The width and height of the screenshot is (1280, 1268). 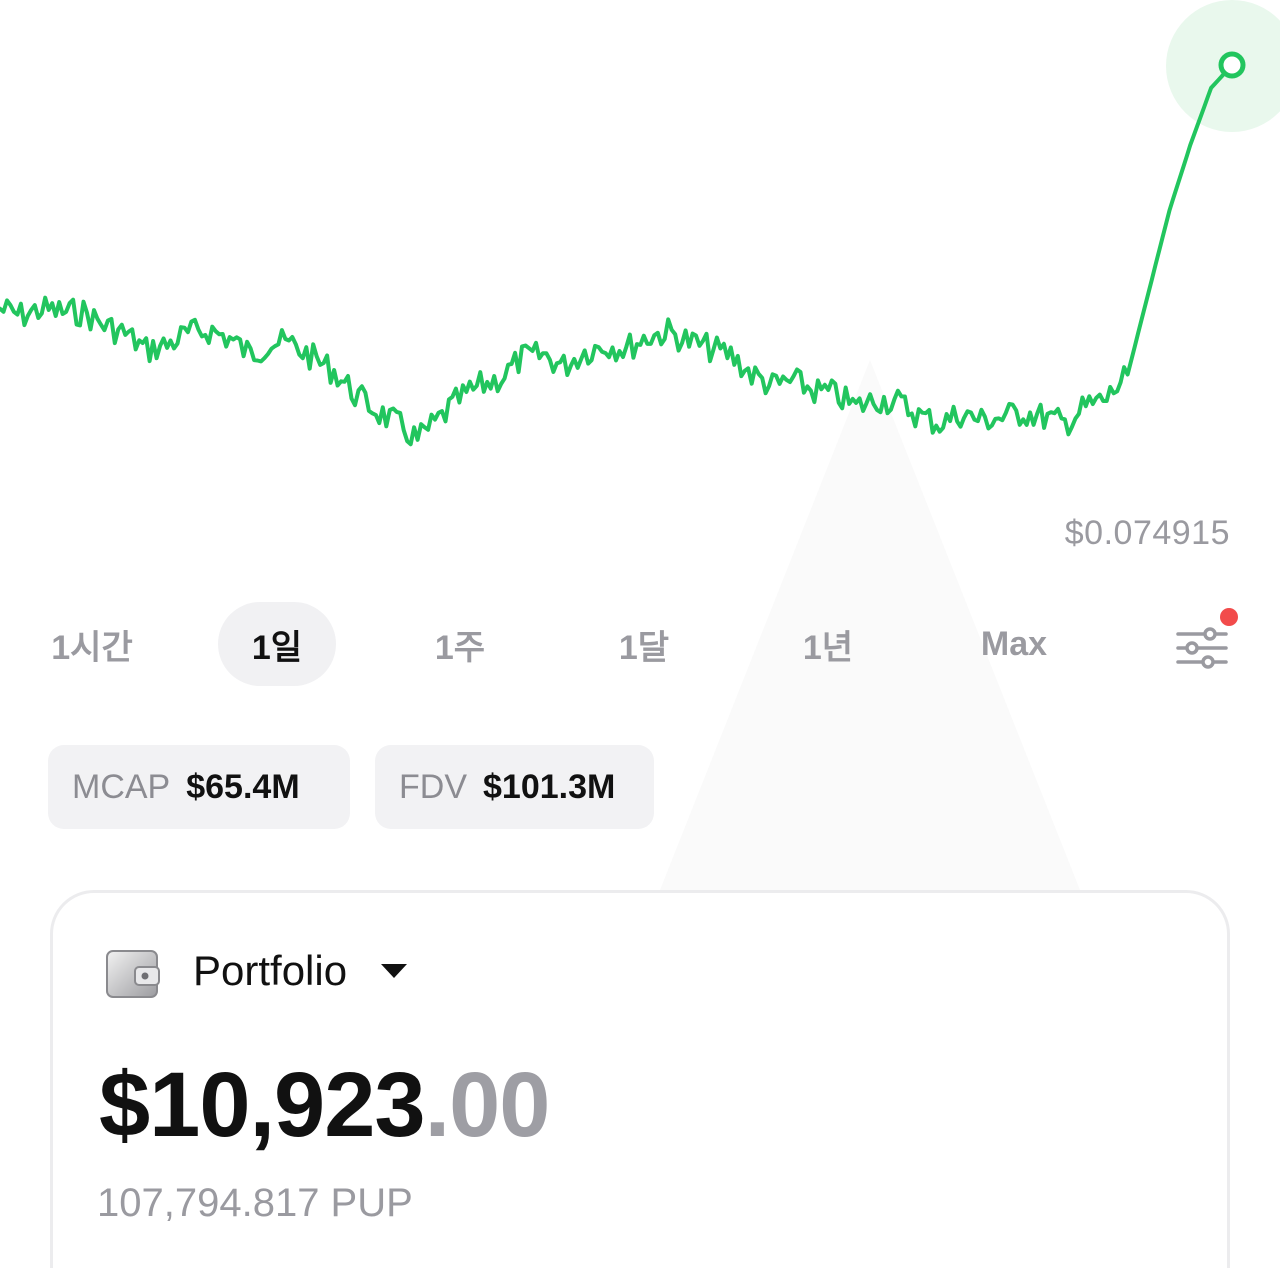 What do you see at coordinates (270, 970) in the screenshot?
I see `portfolio-title: Portfolio` at bounding box center [270, 970].